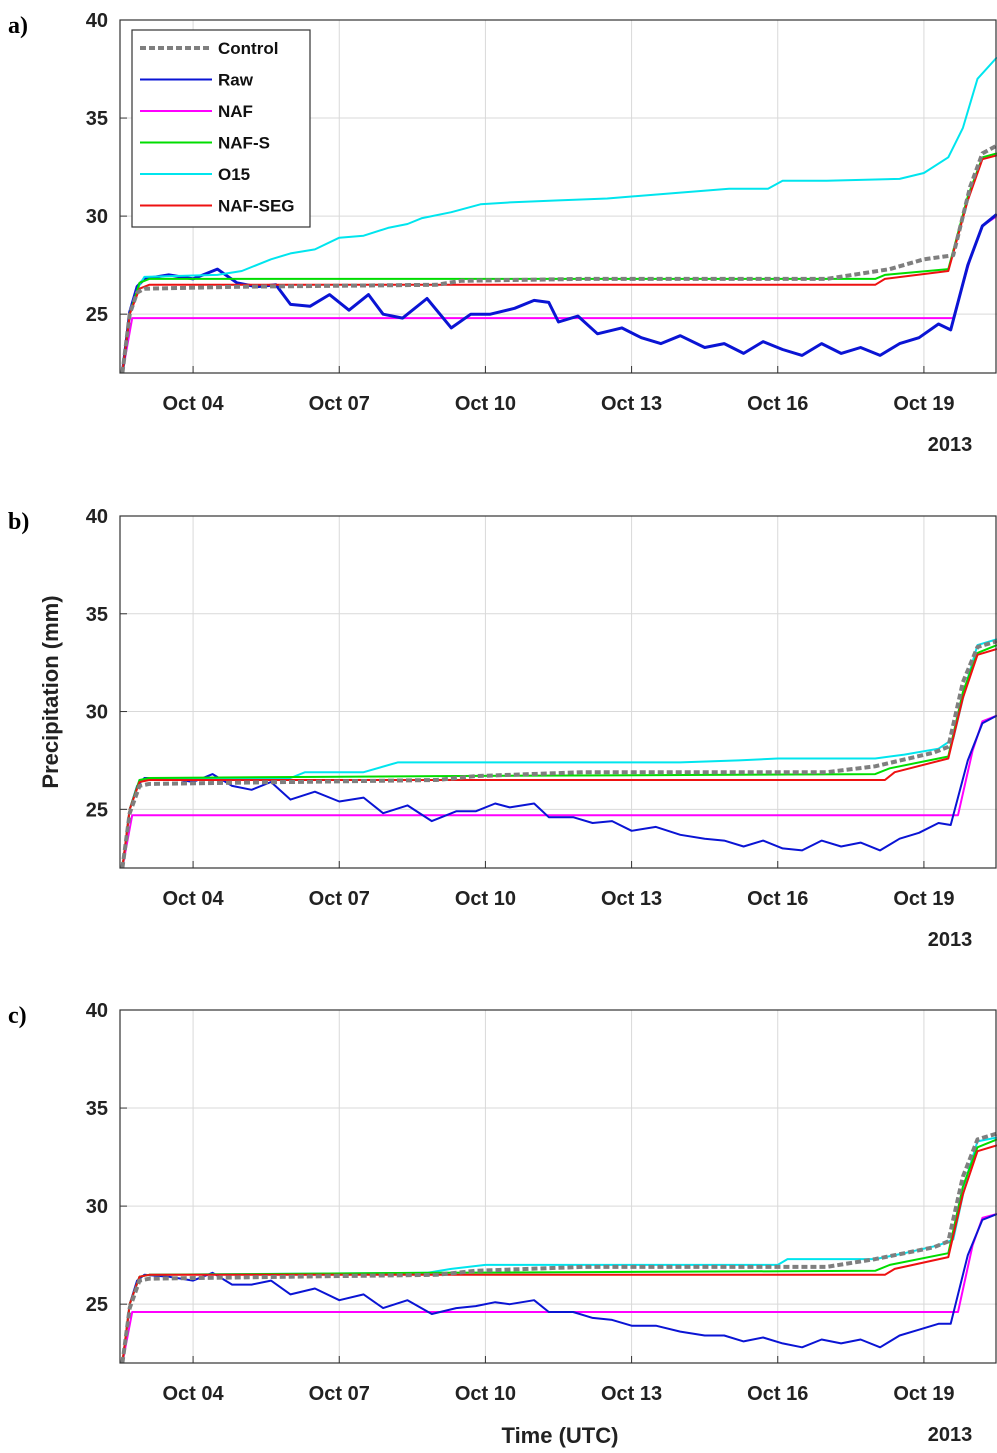 This screenshot has height=1453, width=997. Describe the element at coordinates (18, 26) in the screenshot. I see `panel-label: a)` at that location.